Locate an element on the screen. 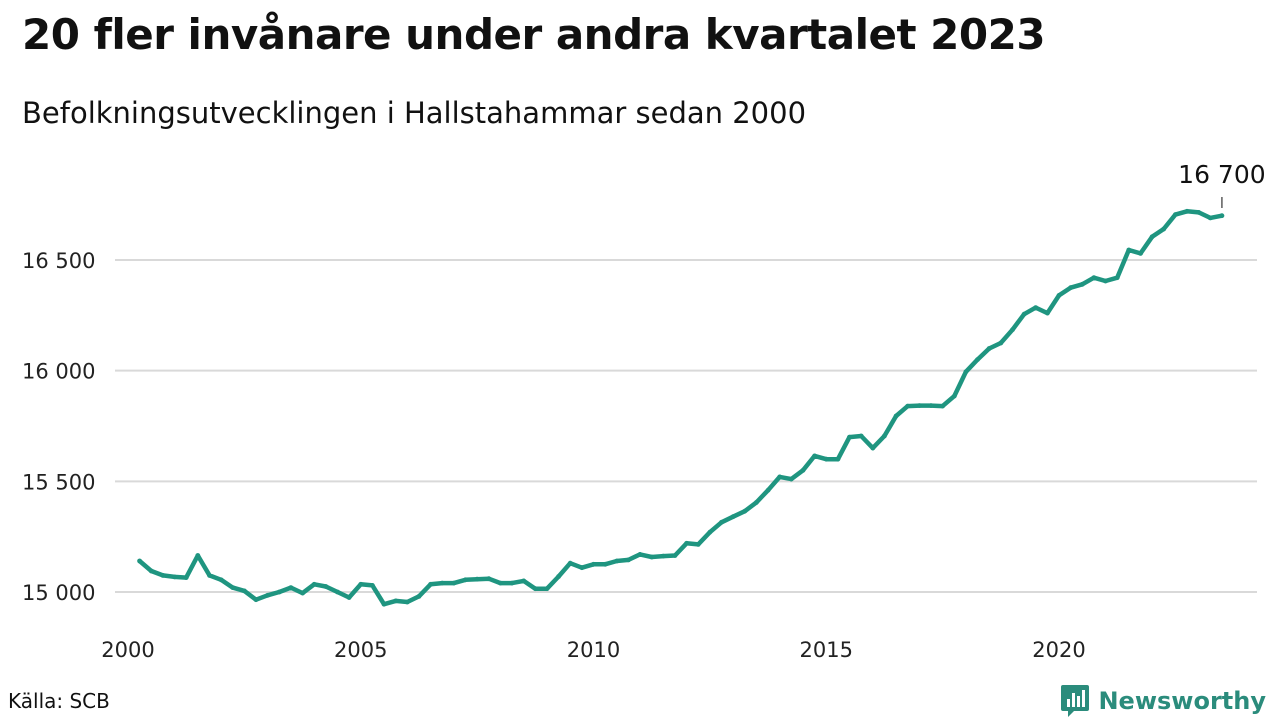  y-tick-label: 16 500 is located at coordinates (58, 261).